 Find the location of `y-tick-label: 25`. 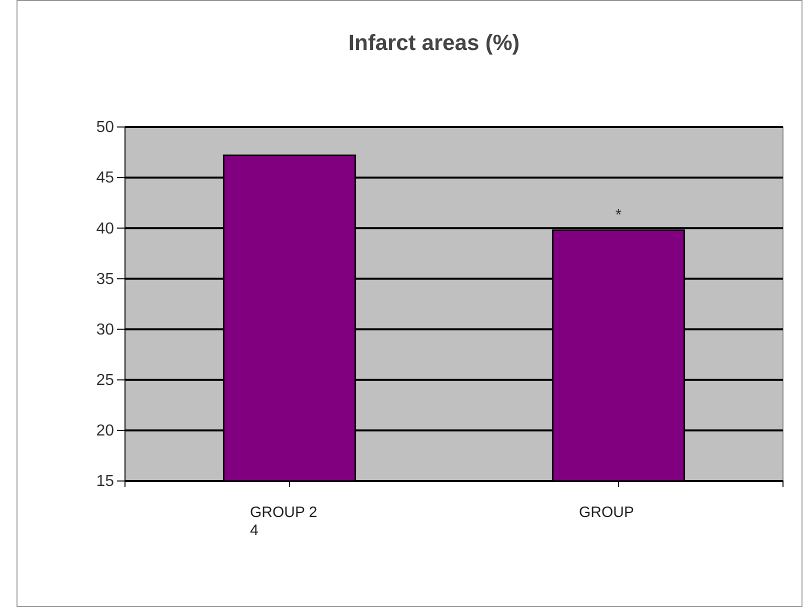

y-tick-label: 25 is located at coordinates (105, 380).